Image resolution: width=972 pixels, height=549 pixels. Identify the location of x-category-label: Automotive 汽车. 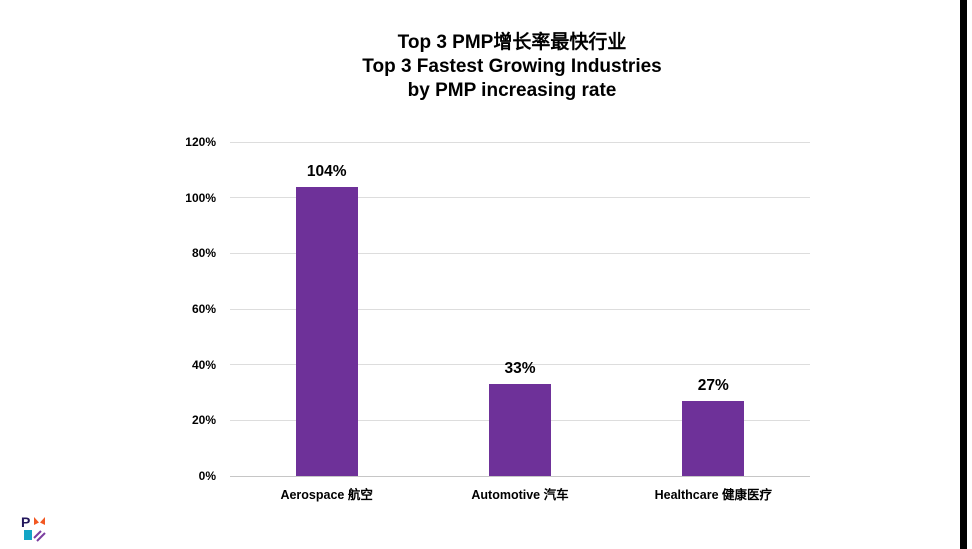
(520, 495).